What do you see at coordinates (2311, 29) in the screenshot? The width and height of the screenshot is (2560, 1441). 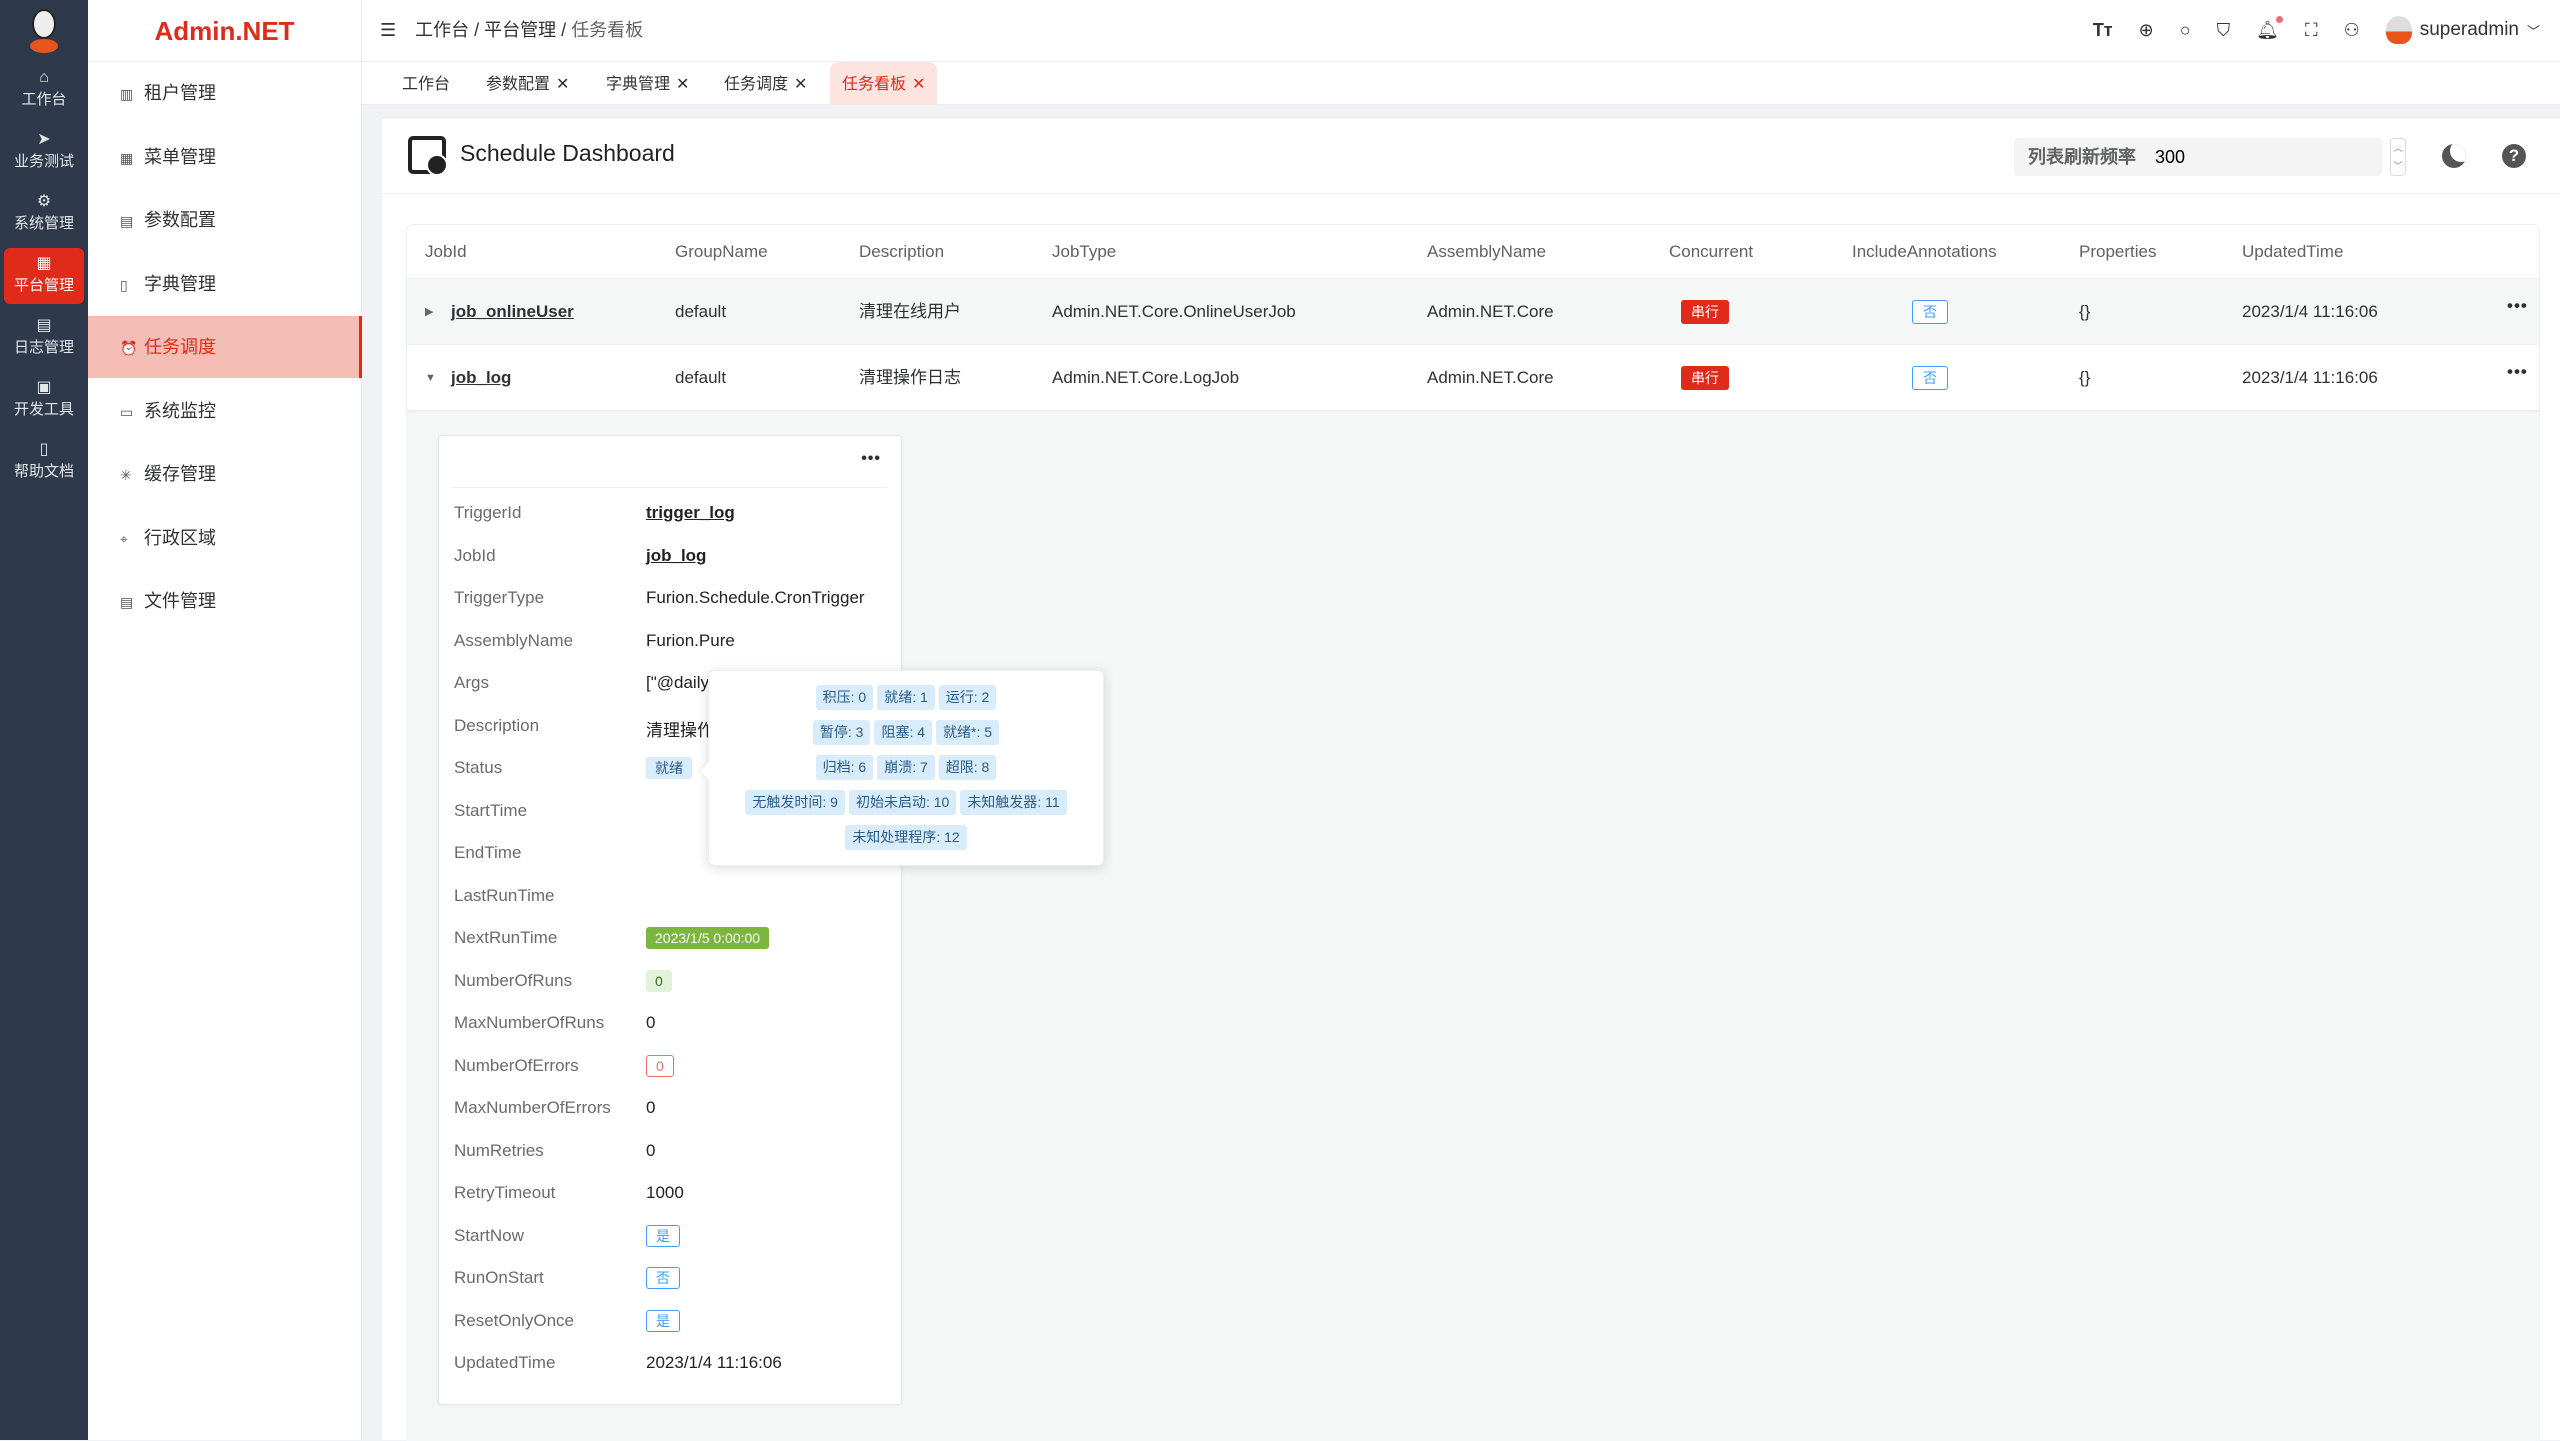 I see `fullscreen-icon: ⛶` at bounding box center [2311, 29].